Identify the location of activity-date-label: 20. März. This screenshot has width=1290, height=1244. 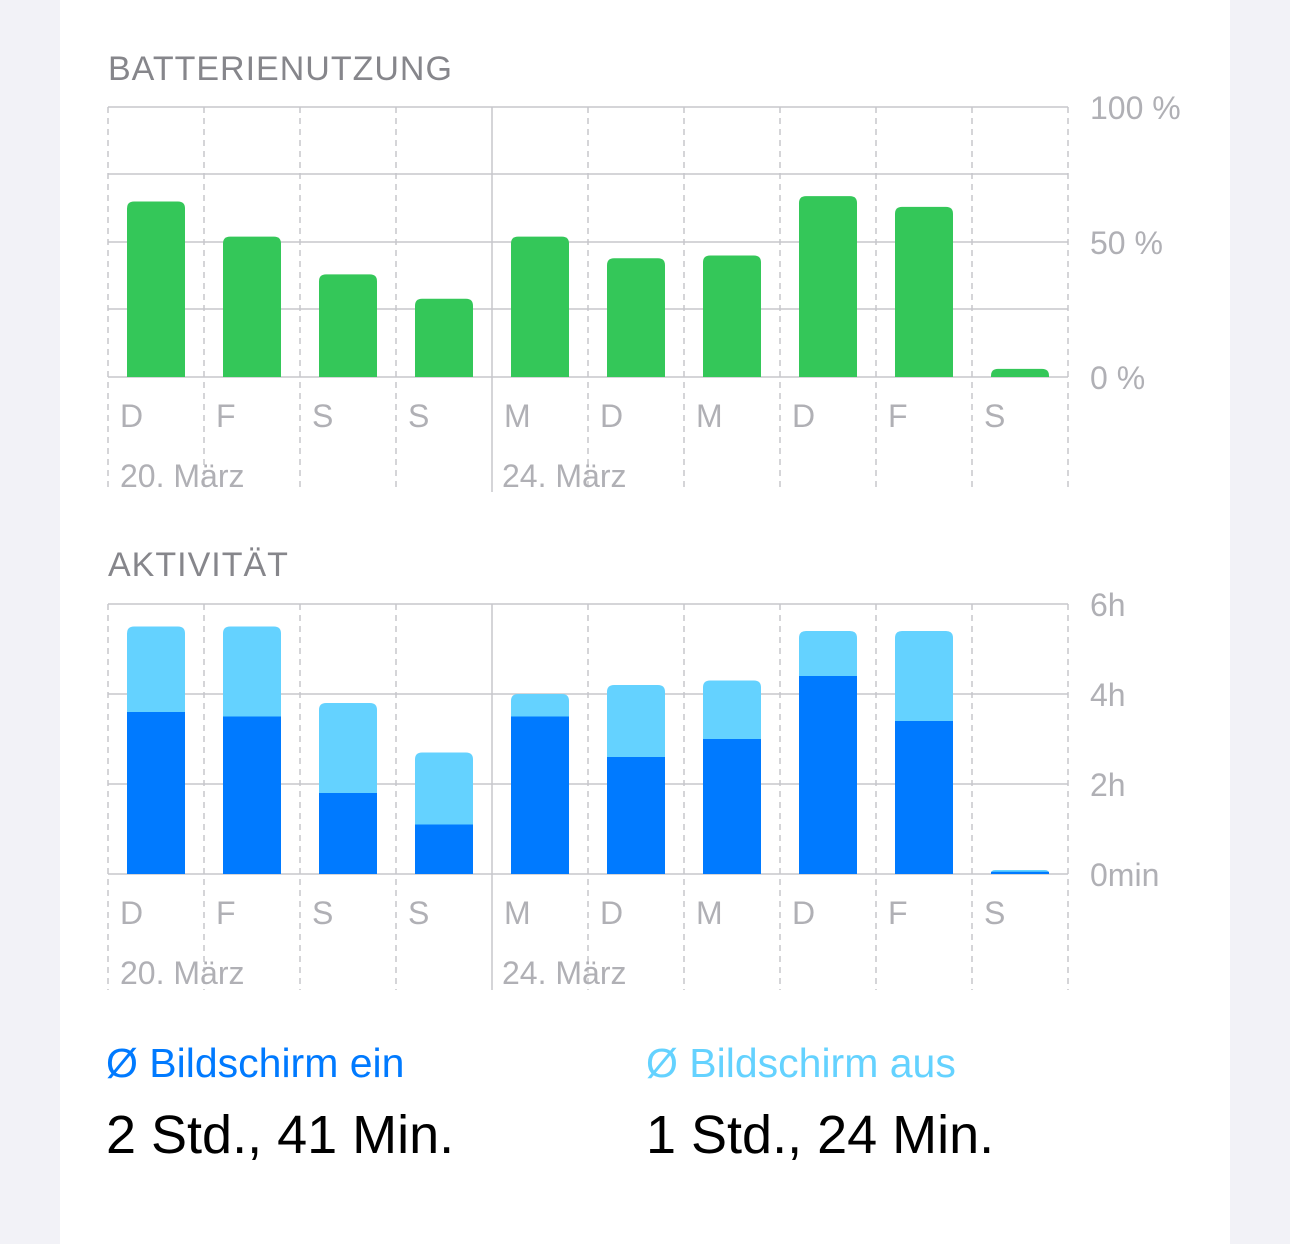
(182, 973).